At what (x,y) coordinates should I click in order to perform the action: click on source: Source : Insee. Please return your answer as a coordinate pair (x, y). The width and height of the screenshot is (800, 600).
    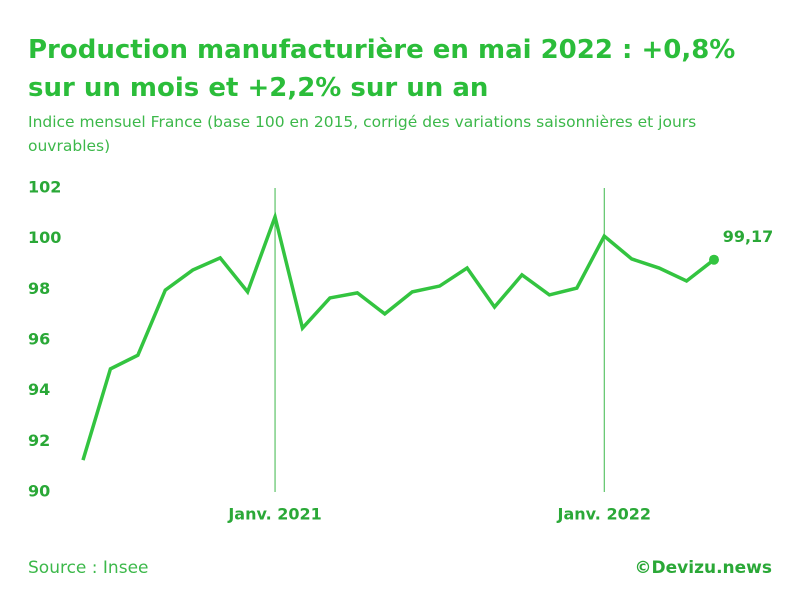
    Looking at the image, I should click on (88, 568).